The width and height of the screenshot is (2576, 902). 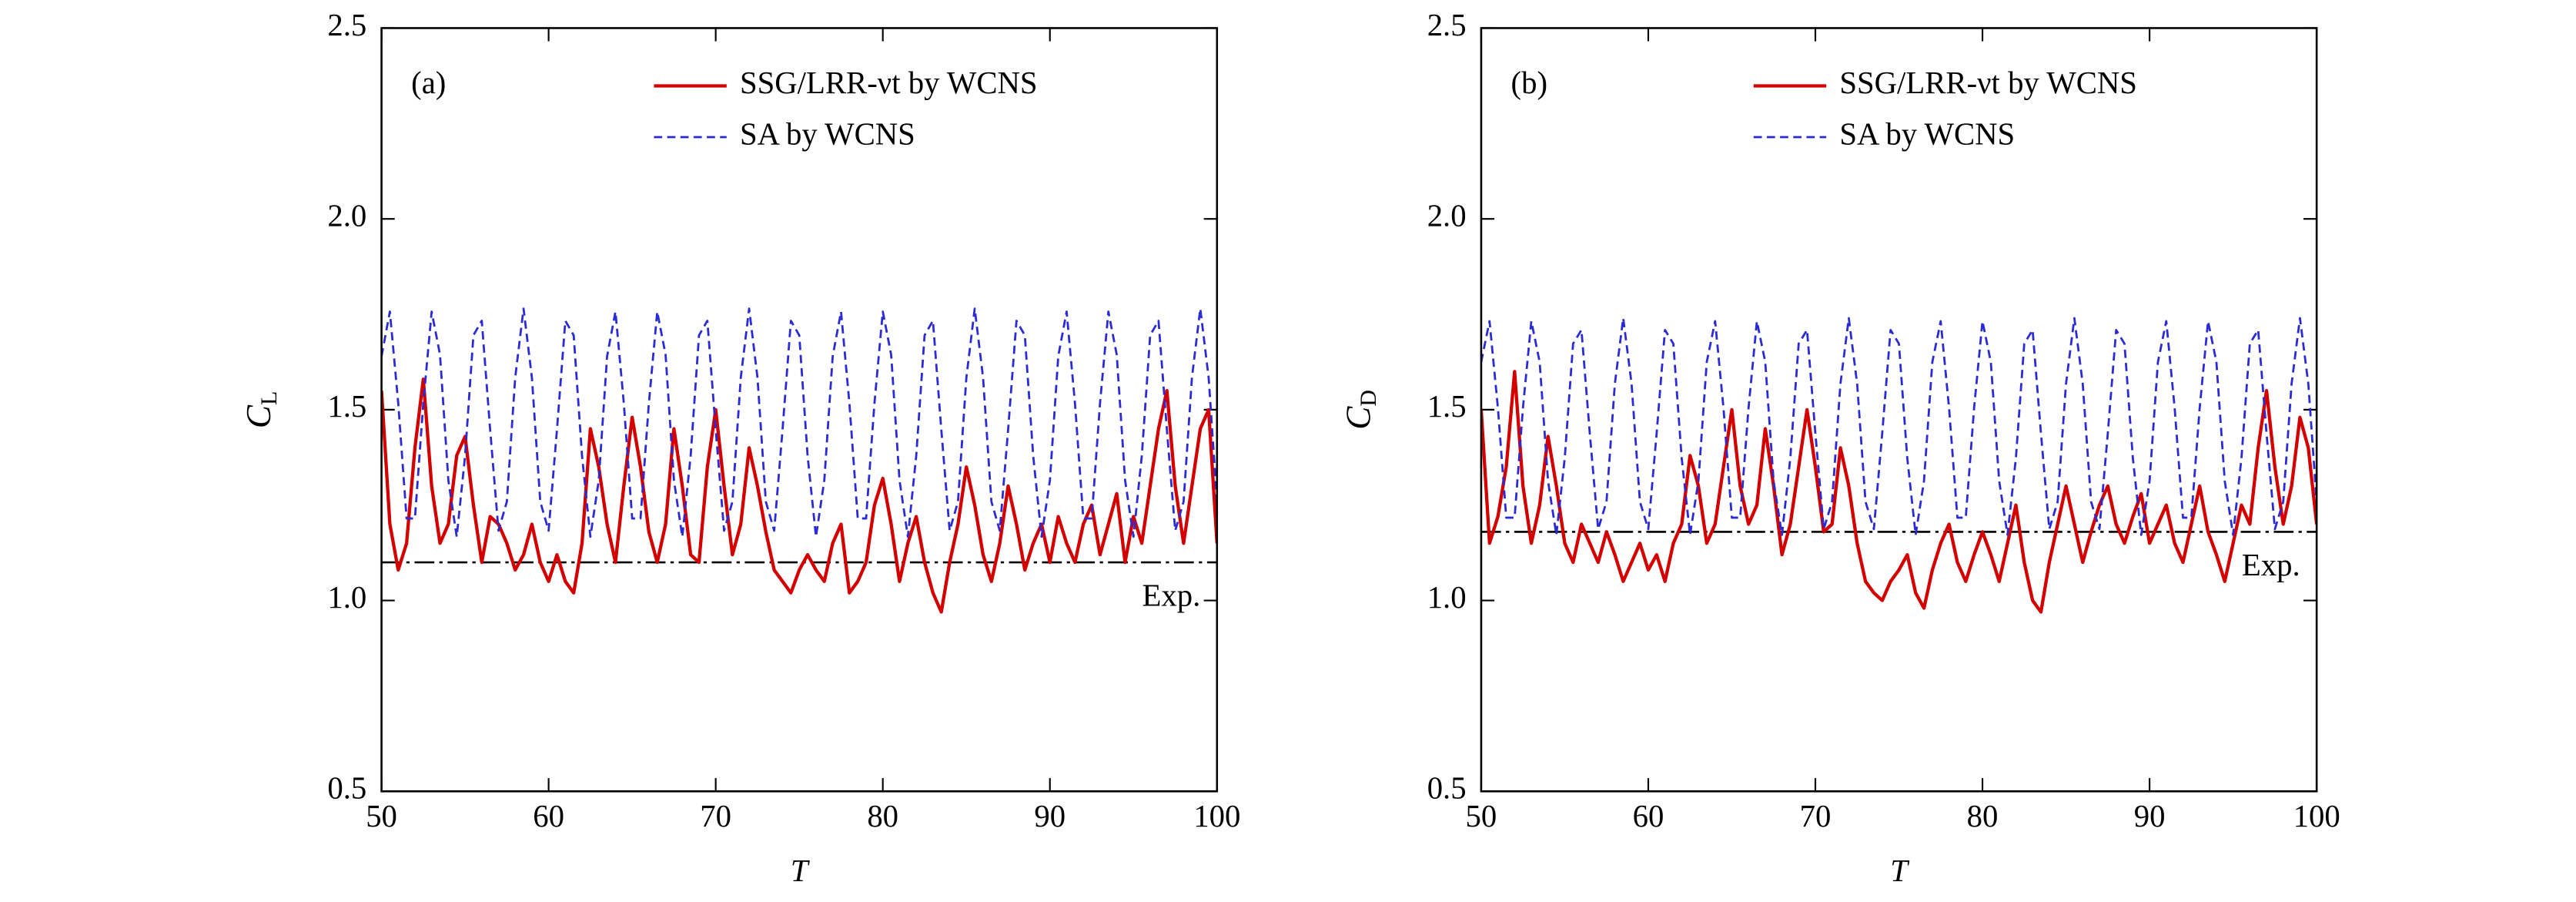 What do you see at coordinates (1369, 399) in the screenshot?
I see `y-axis-label-sub: D` at bounding box center [1369, 399].